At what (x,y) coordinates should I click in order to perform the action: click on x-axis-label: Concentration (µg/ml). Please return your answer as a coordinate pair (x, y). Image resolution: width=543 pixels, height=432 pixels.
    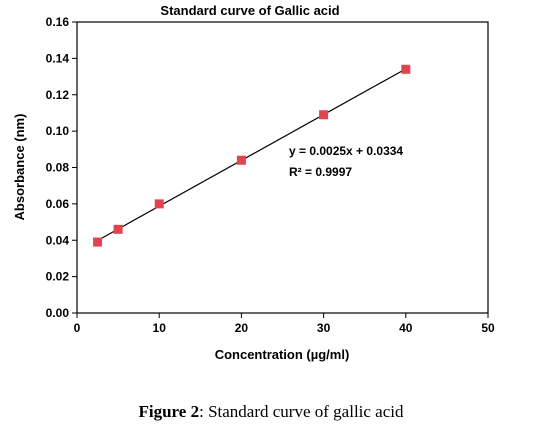
    Looking at the image, I should click on (282, 354).